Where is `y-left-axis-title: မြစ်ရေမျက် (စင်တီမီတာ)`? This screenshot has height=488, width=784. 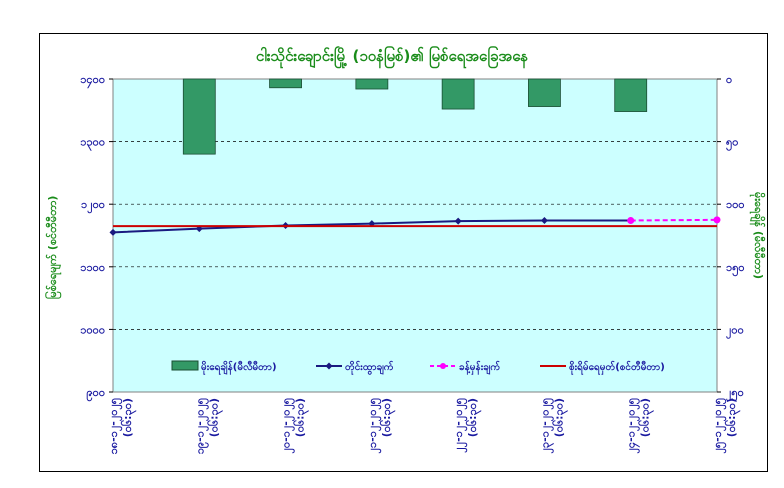 y-left-axis-title: မြစ်ရေမျက် (စင်တီမီတာ) is located at coordinates (53, 248).